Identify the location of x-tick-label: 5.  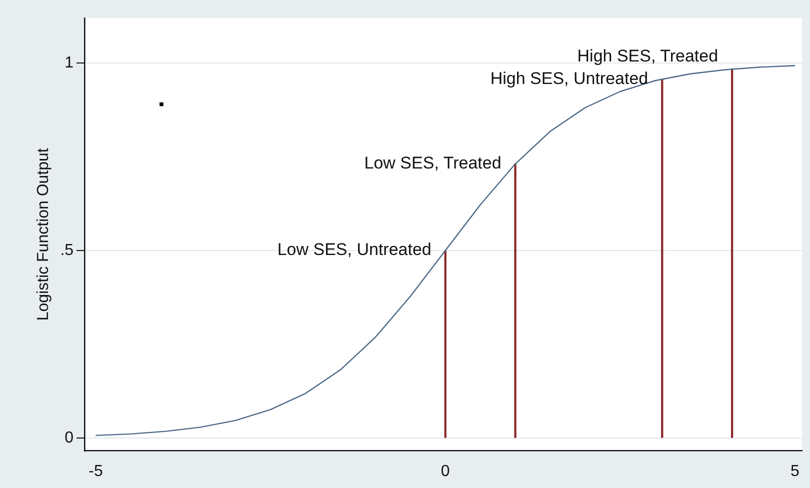
(795, 471).